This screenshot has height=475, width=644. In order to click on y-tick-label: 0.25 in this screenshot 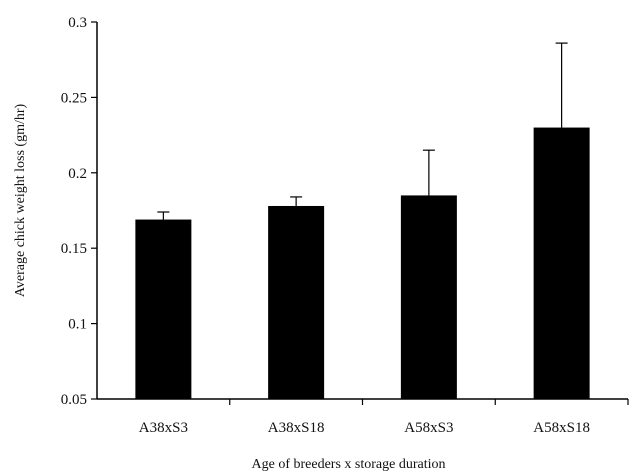, I will do `click(74, 98)`.